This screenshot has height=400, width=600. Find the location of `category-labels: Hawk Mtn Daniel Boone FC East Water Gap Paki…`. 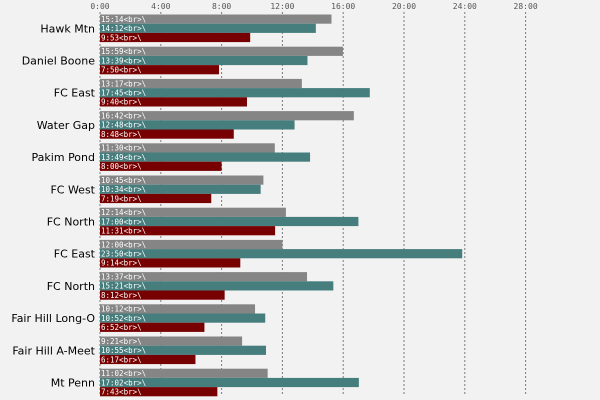

category-labels: Hawk Mtn Daniel Boone FC East Water Gap Paki… is located at coordinates (53, 205).